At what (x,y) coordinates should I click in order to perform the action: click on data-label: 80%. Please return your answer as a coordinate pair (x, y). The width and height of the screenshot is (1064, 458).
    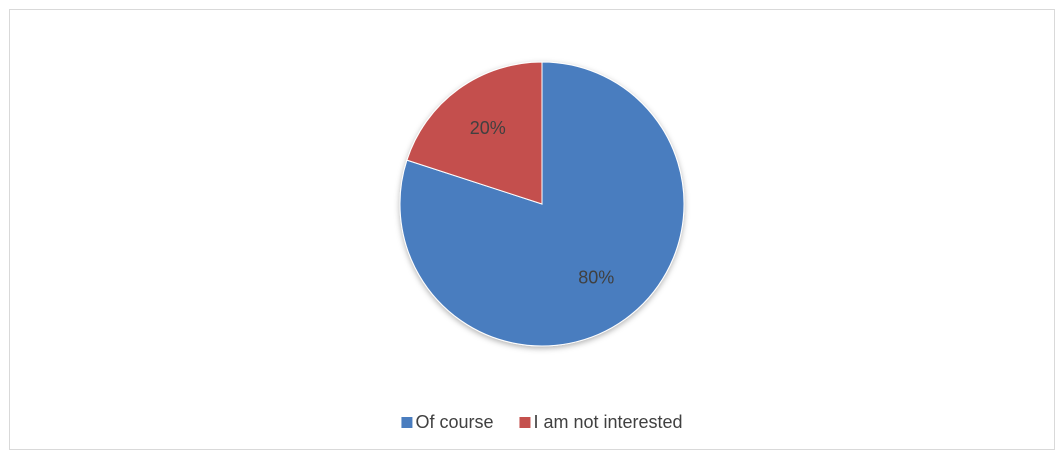
    Looking at the image, I should click on (596, 277).